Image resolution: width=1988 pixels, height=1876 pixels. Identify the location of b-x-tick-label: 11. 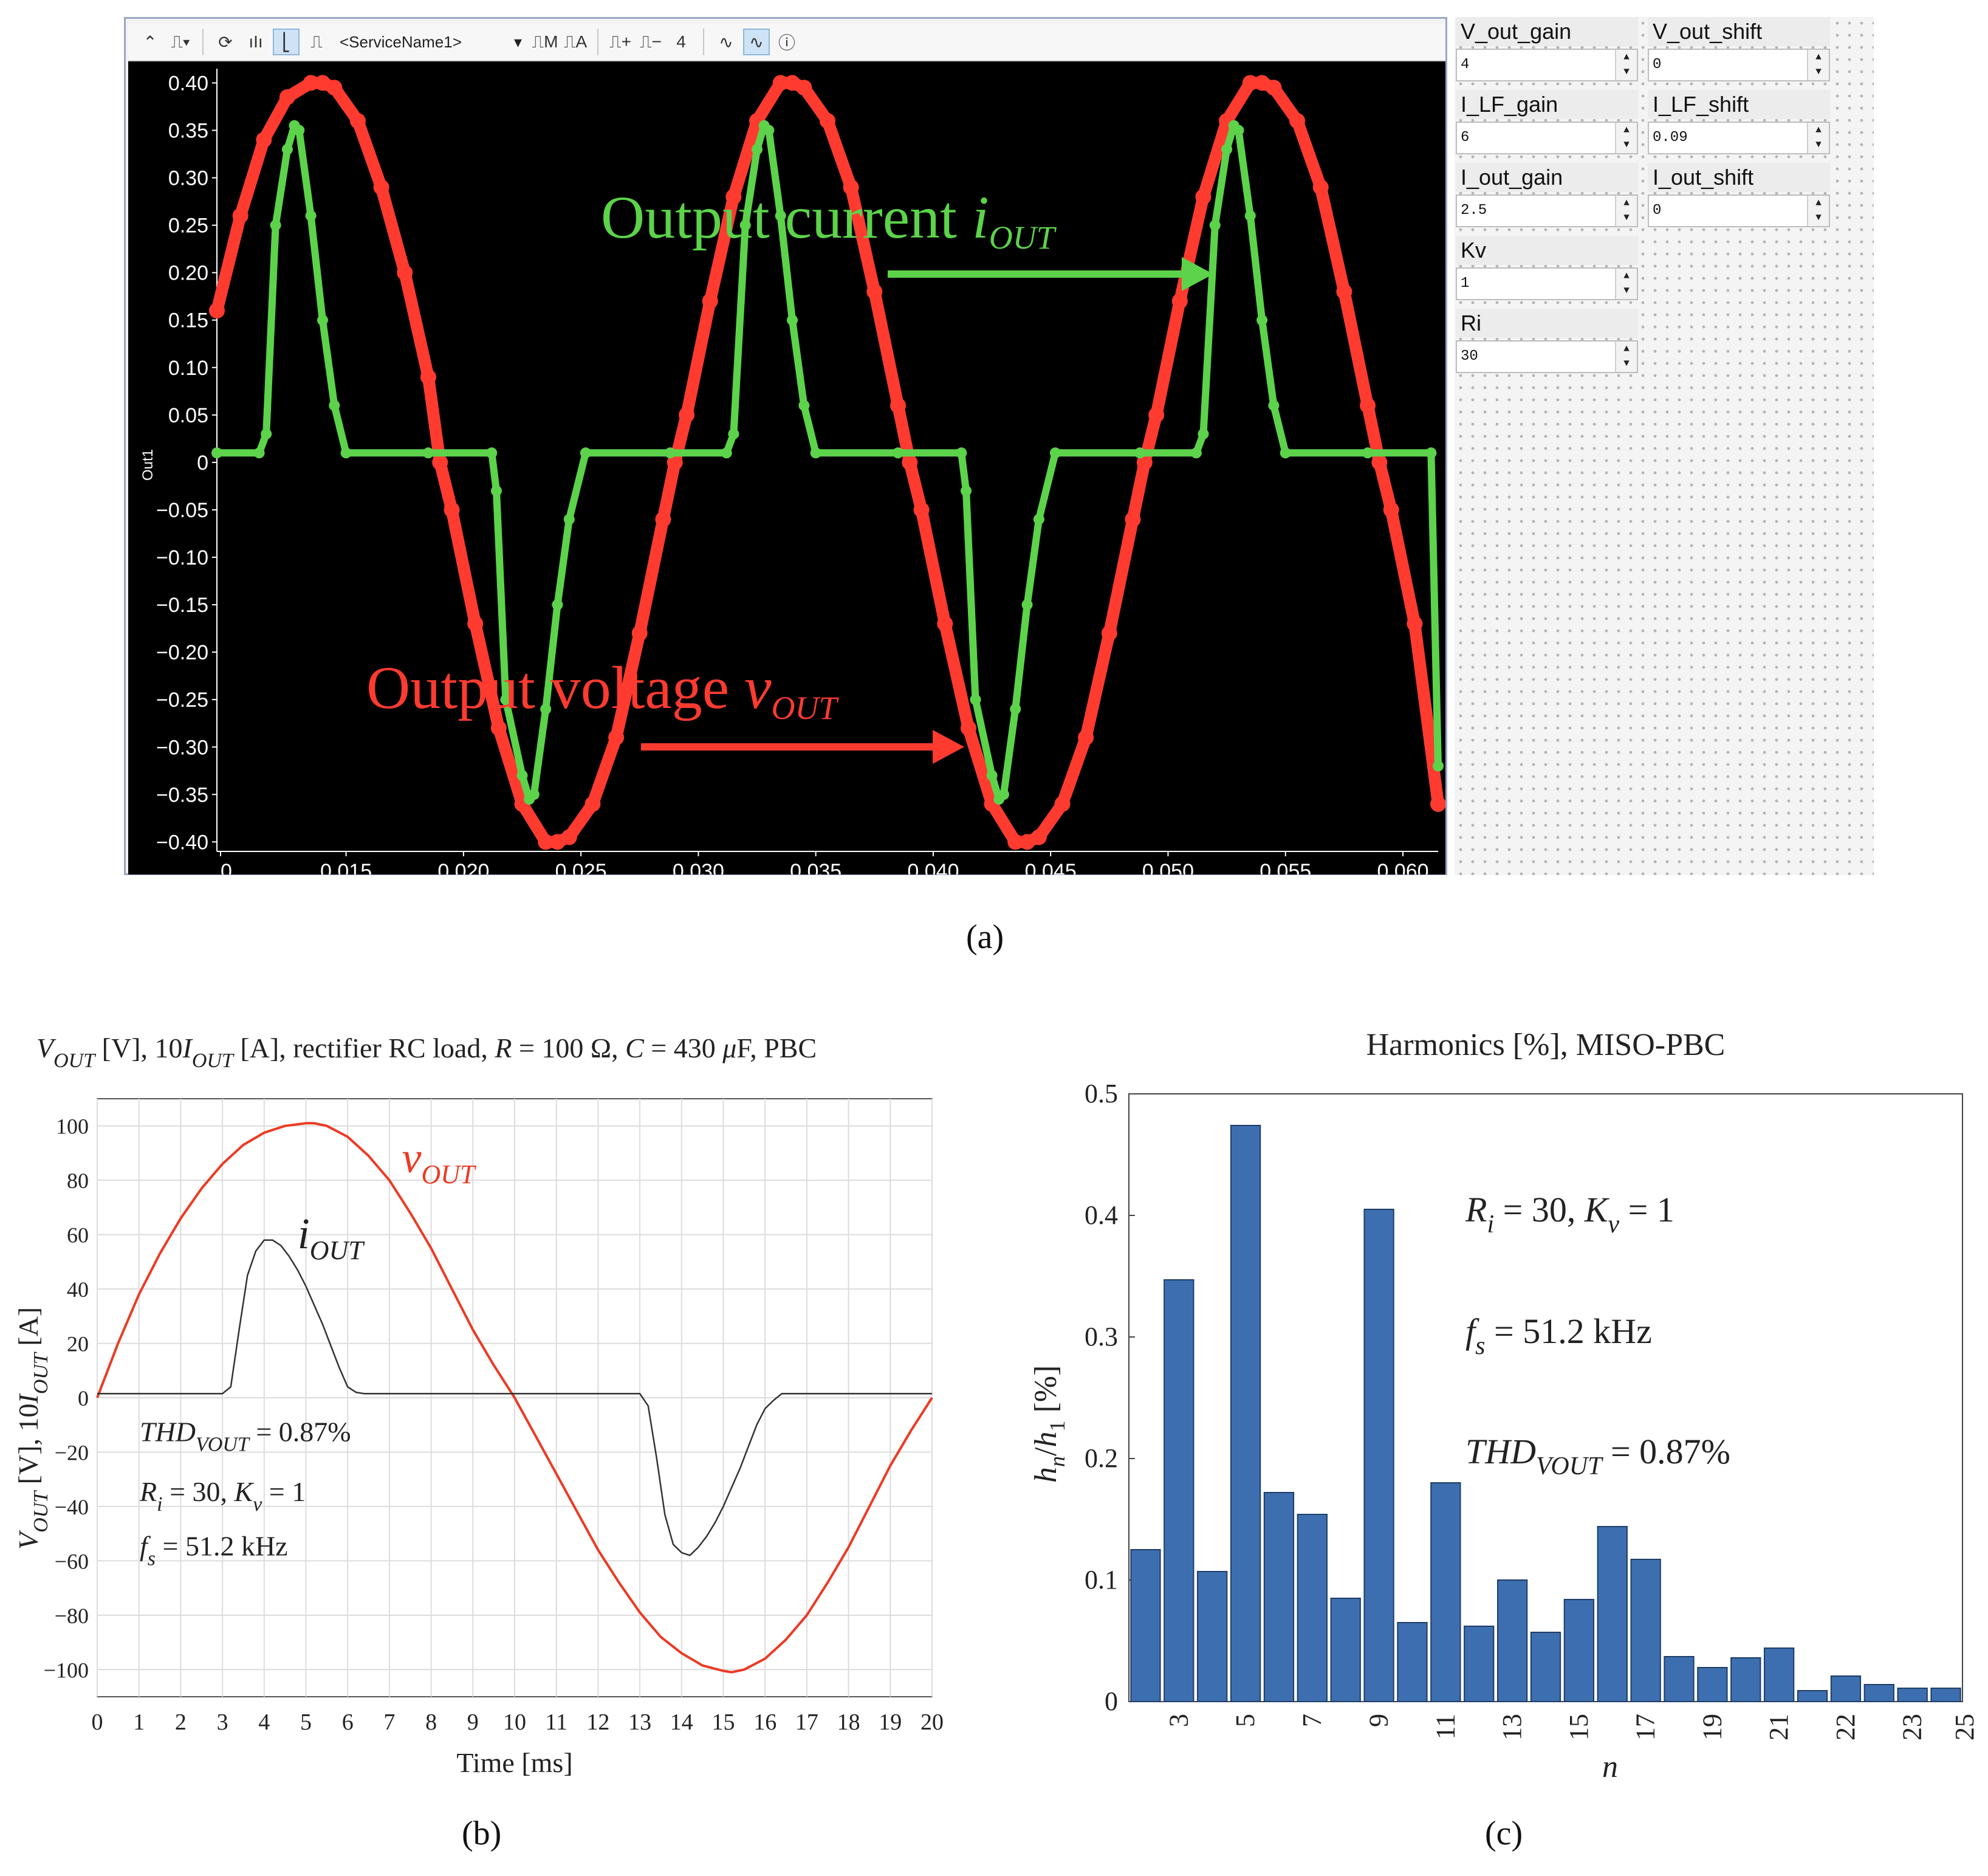
(556, 1722).